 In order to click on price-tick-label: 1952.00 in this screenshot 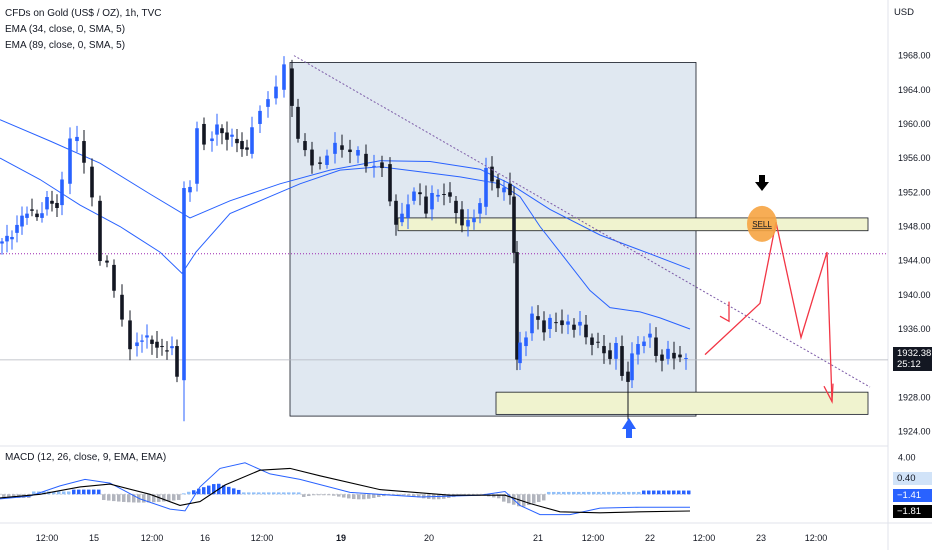, I will do `click(914, 192)`.